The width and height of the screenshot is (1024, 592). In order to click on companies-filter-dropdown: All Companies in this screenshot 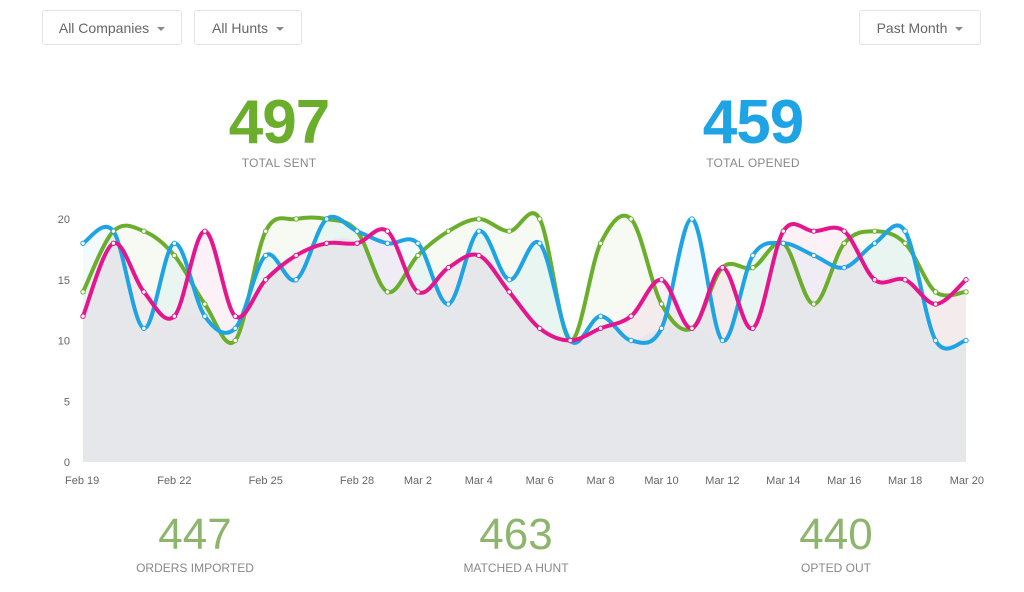, I will do `click(112, 27)`.